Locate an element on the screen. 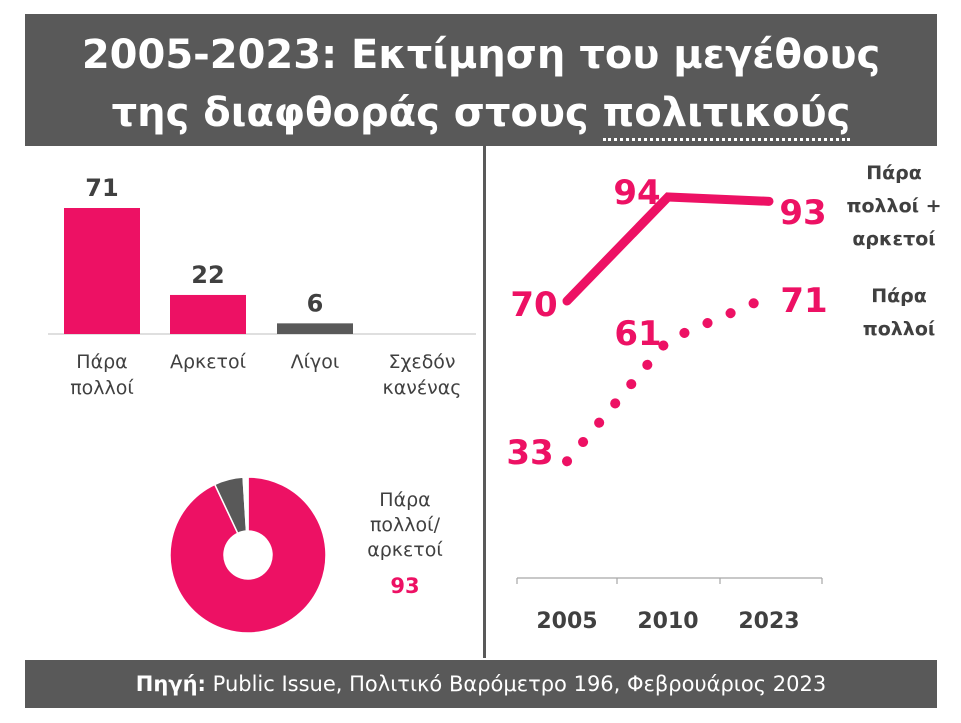  line-solid-point-label-2: 94 is located at coordinates (636, 193).